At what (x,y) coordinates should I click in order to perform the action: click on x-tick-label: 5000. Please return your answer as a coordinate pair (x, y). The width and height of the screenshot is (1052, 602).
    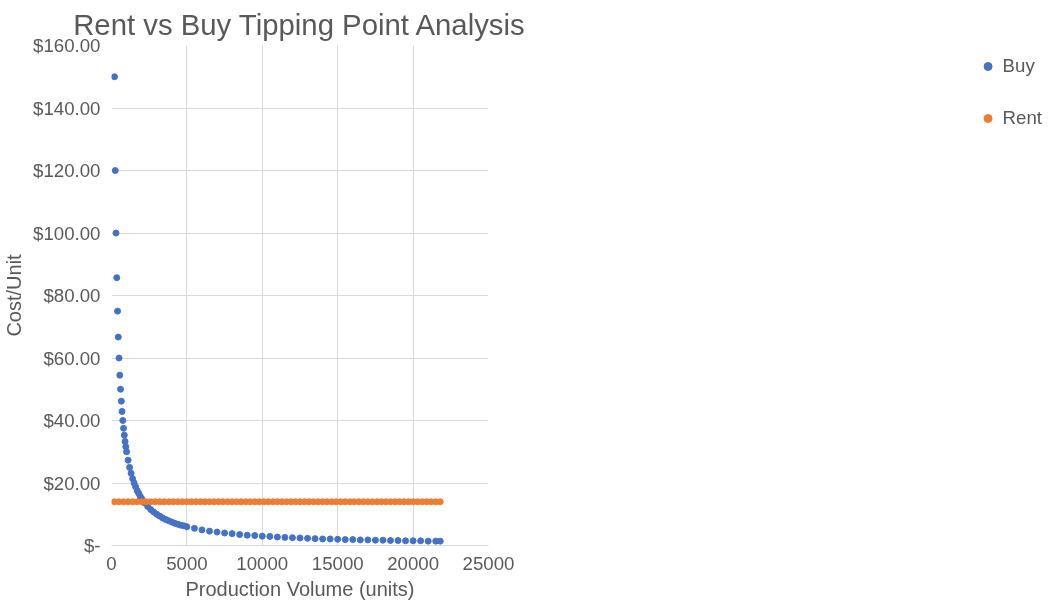
    Looking at the image, I should click on (187, 563).